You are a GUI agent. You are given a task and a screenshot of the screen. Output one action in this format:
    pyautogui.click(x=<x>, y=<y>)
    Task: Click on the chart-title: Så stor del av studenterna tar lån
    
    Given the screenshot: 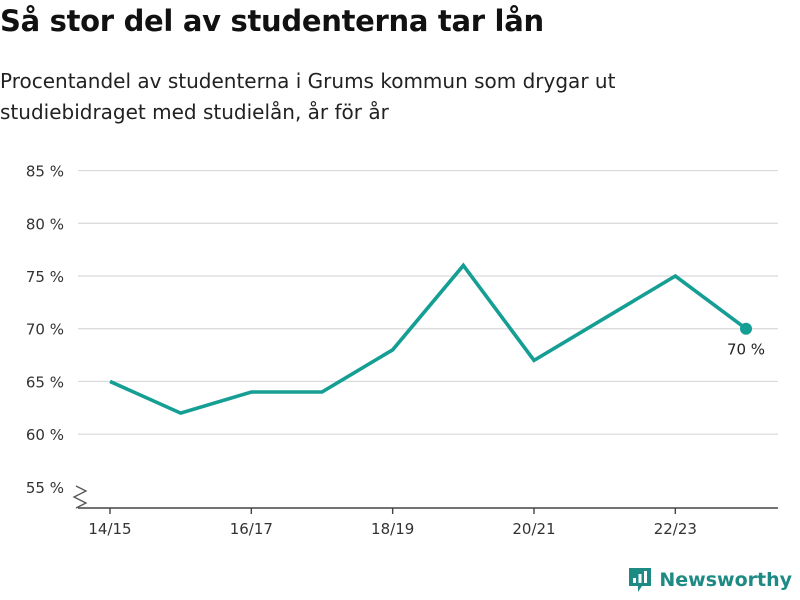 What is the action you would take?
    pyautogui.click(x=272, y=21)
    